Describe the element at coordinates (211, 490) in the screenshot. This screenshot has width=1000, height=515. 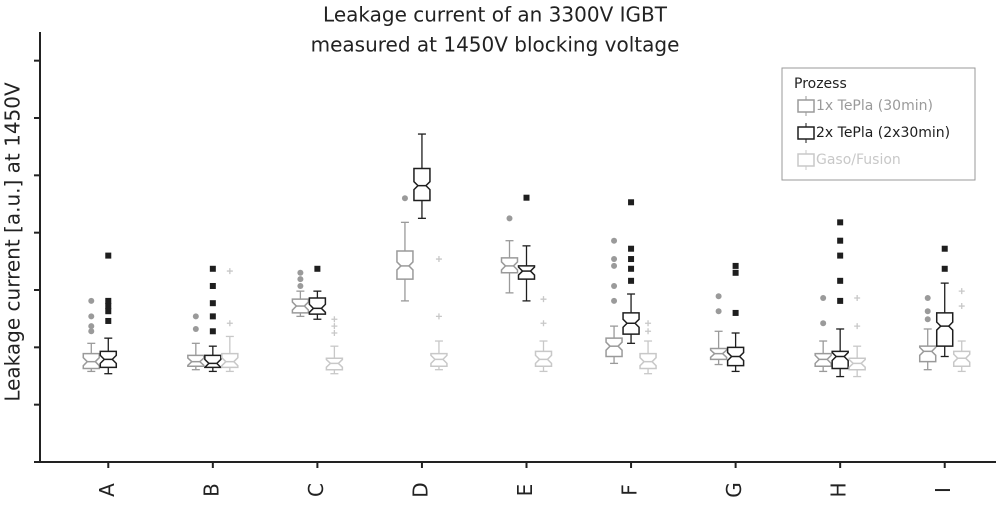
I see `x-tick-label: B` at that location.